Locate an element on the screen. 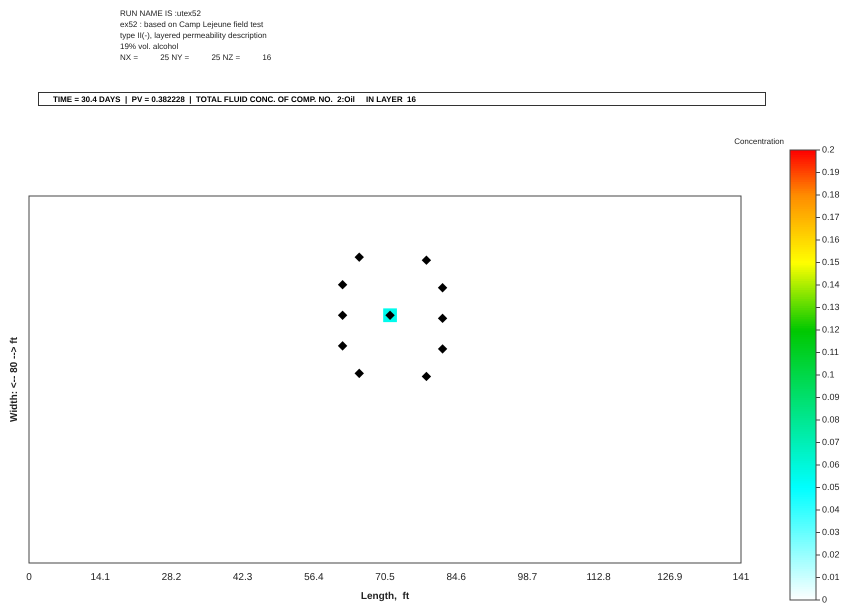  x-tick-label: 84.6 is located at coordinates (456, 577).